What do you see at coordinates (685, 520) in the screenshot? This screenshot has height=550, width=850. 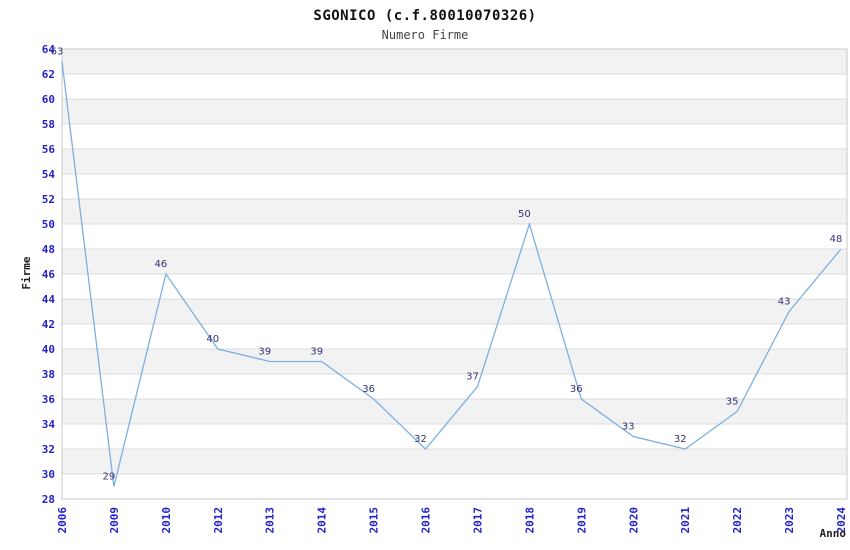 I see `x-tick-label: 2021` at bounding box center [685, 520].